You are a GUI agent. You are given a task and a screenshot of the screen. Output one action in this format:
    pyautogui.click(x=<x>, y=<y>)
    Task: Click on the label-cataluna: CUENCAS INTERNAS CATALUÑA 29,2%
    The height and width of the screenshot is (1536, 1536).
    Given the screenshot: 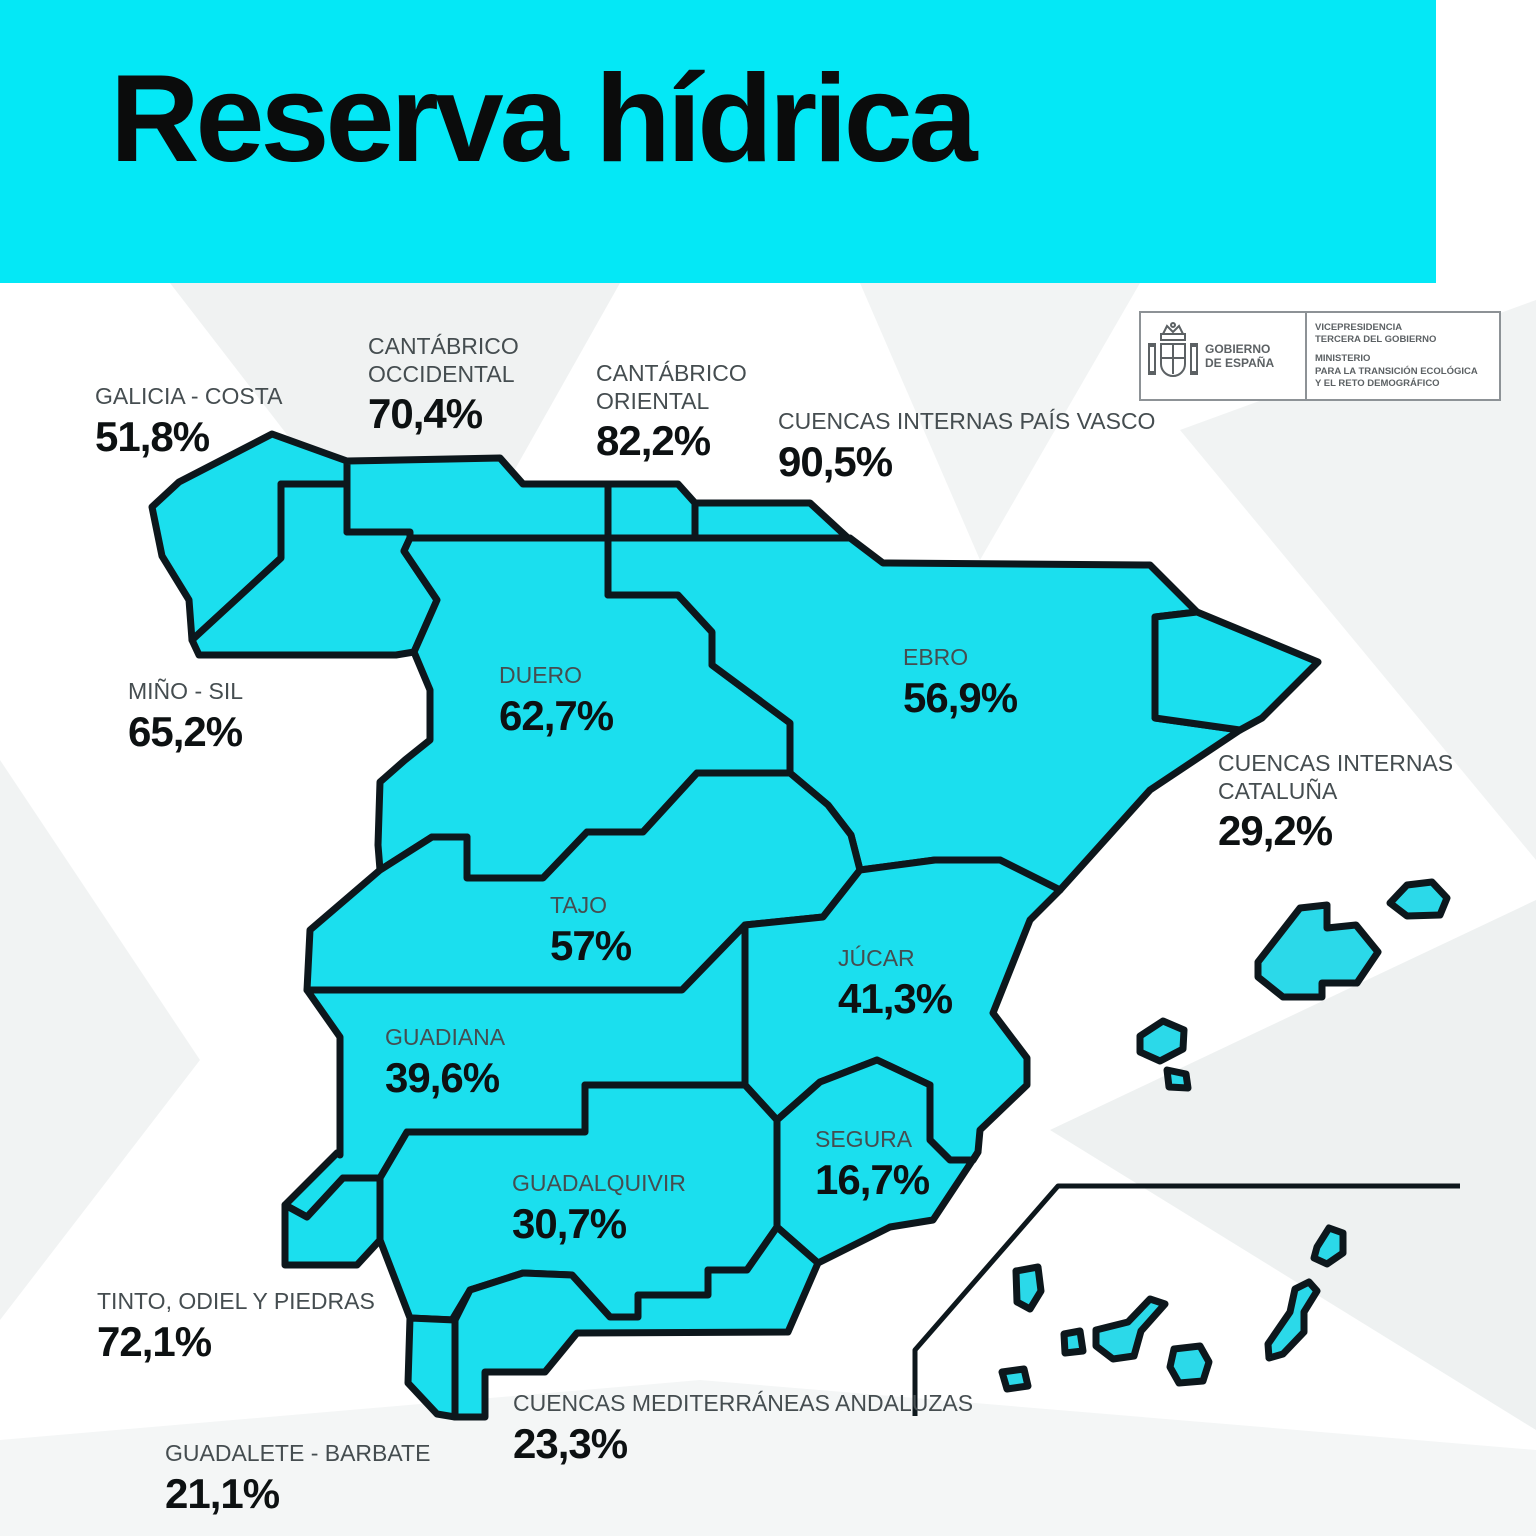 What is the action you would take?
    pyautogui.click(x=1335, y=802)
    